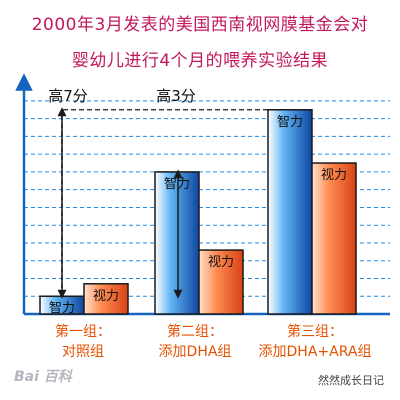 Image resolution: width=400 pixels, height=400 pixels. I want to click on watermark-right: 然然成长日记, so click(351, 380).